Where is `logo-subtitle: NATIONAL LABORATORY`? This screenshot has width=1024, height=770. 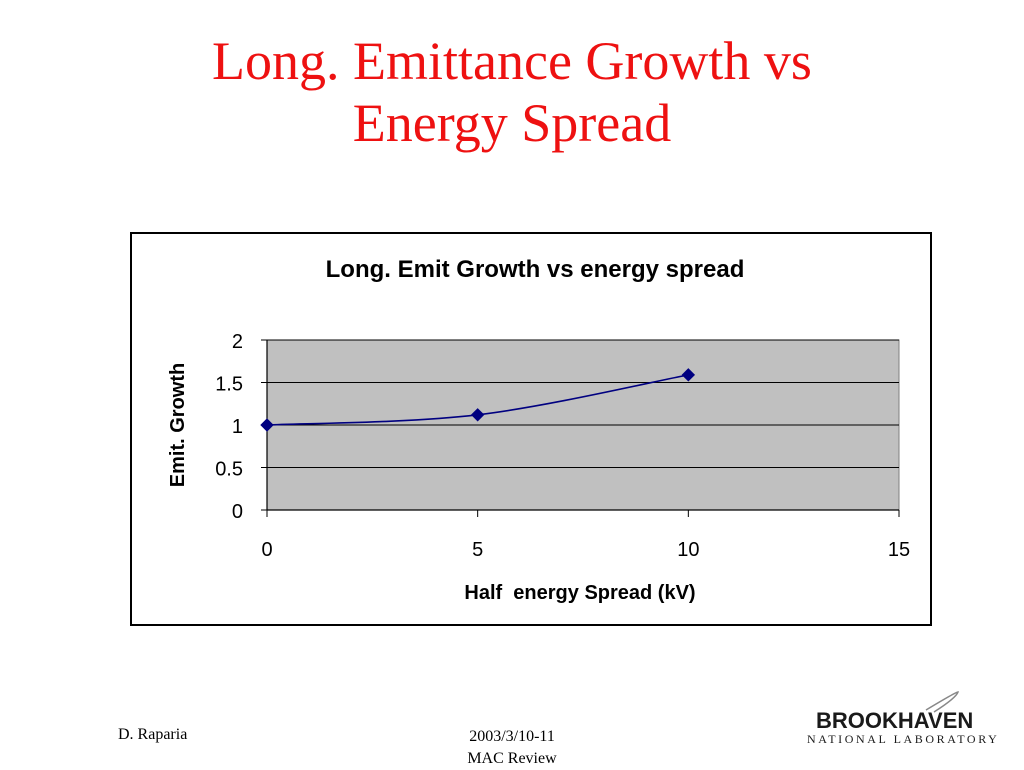 logo-subtitle: NATIONAL LABORATORY is located at coordinates (903, 739).